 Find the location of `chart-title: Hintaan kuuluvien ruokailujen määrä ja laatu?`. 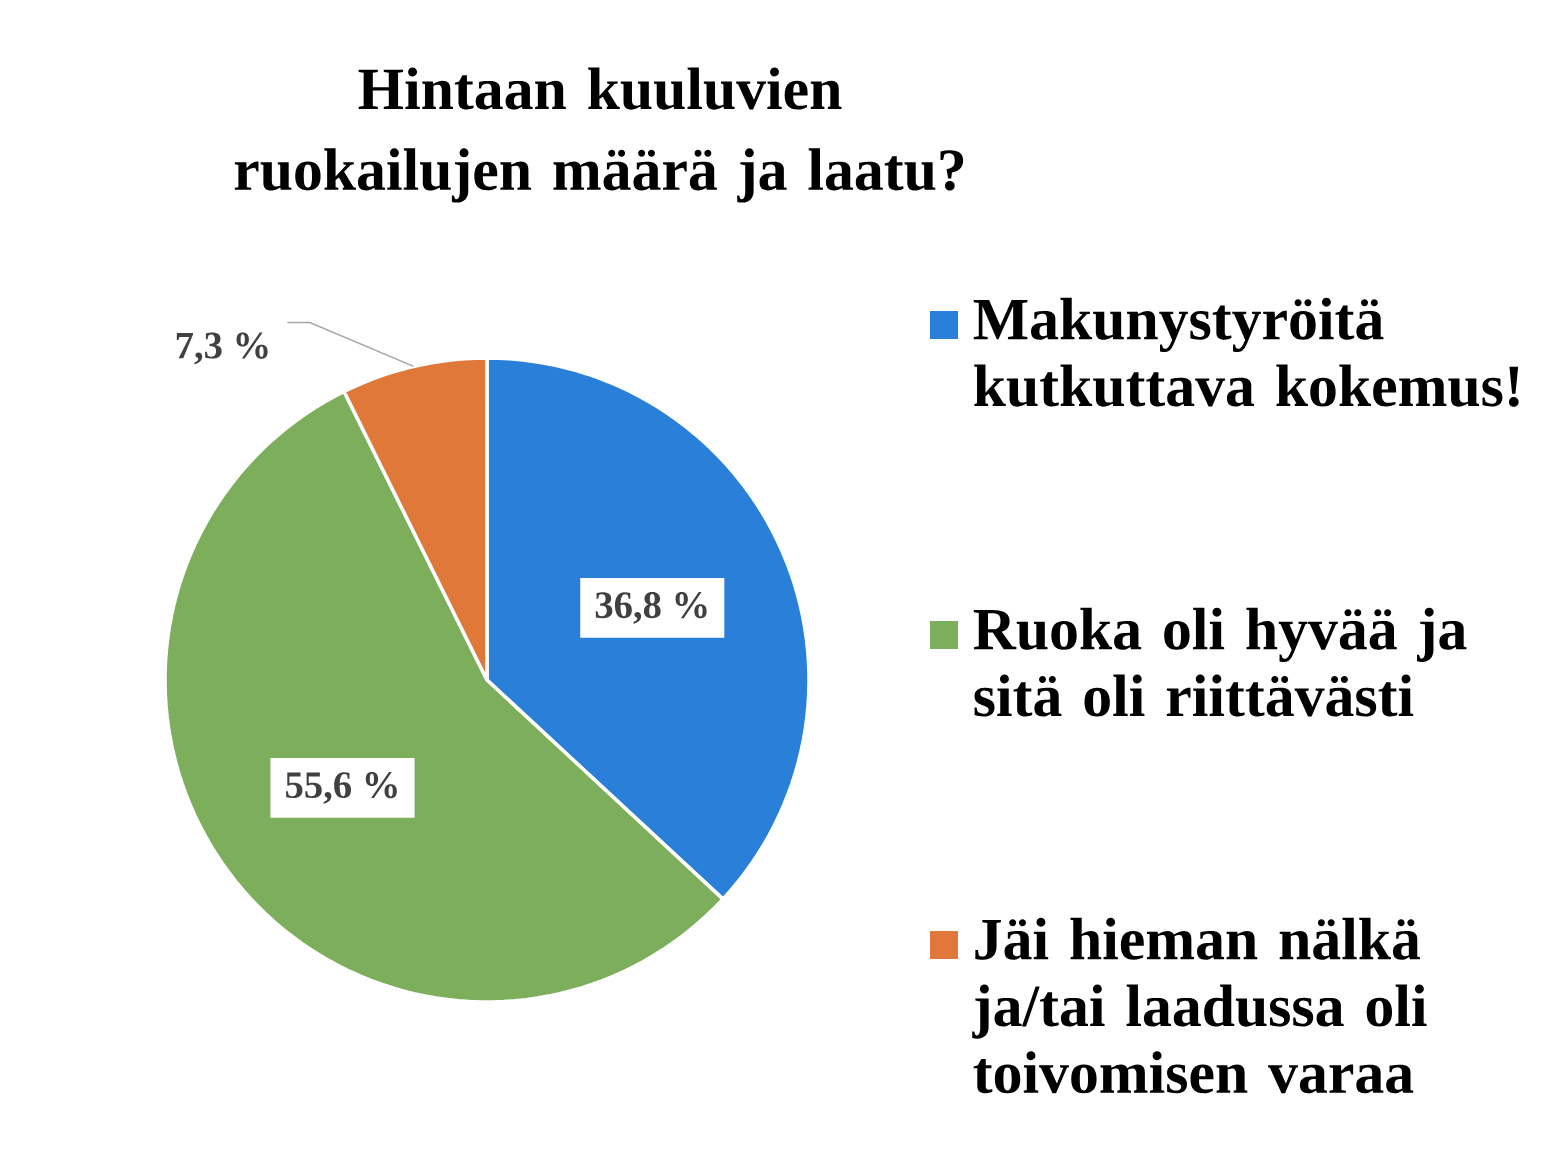

chart-title: Hintaan kuuluvien ruokailujen määrä ja laatu? is located at coordinates (599, 135).